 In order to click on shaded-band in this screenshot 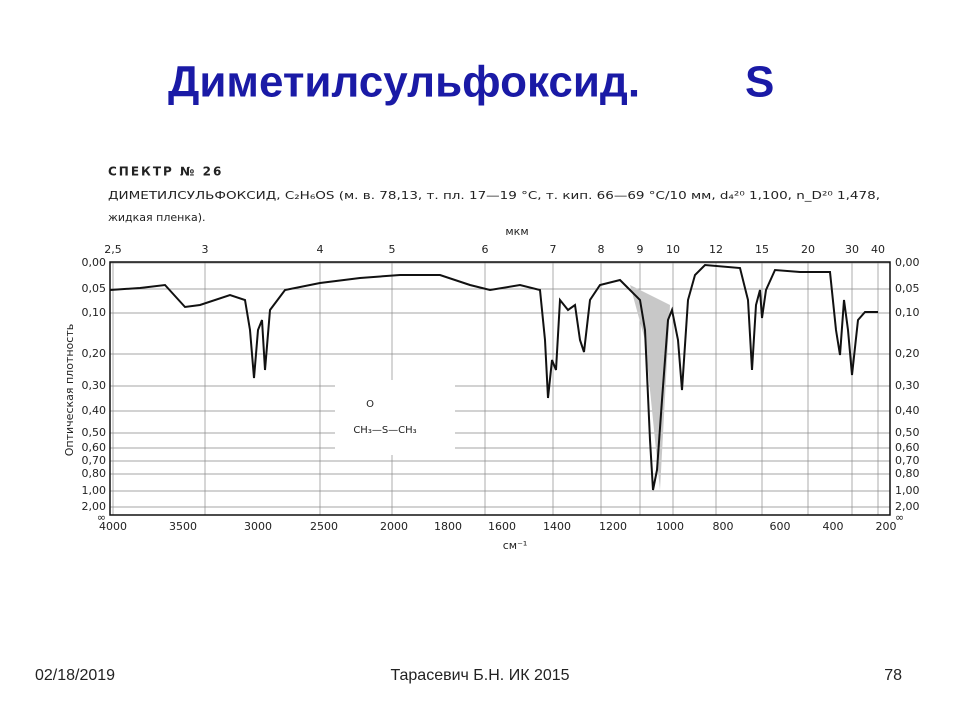, I will do `click(650, 387)`.